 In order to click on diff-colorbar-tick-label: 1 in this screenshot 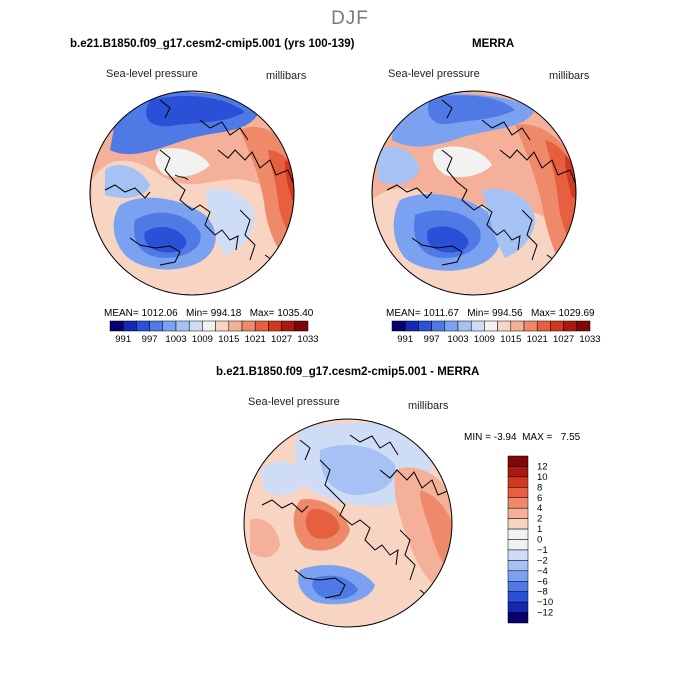, I will do `click(539, 529)`.